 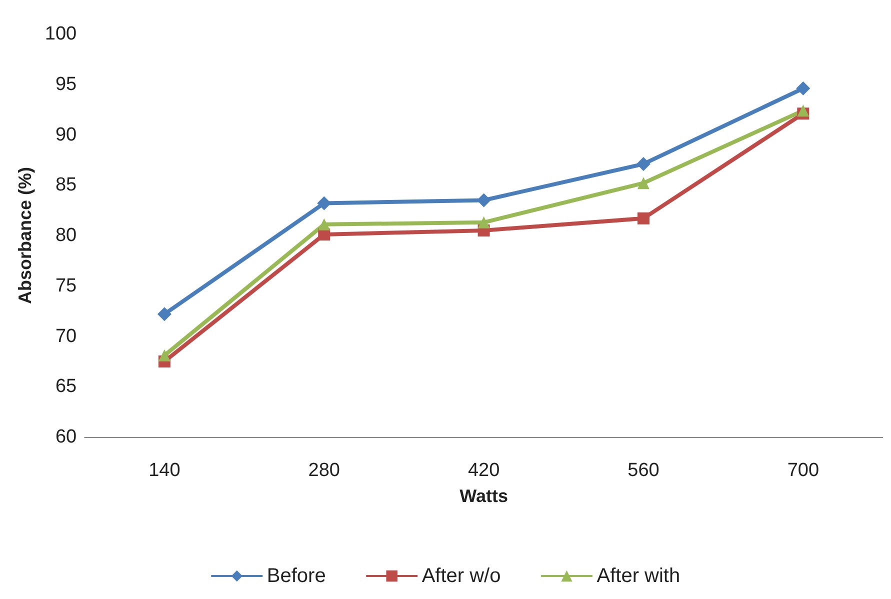 What do you see at coordinates (66, 437) in the screenshot?
I see `y-tick-label: 60` at bounding box center [66, 437].